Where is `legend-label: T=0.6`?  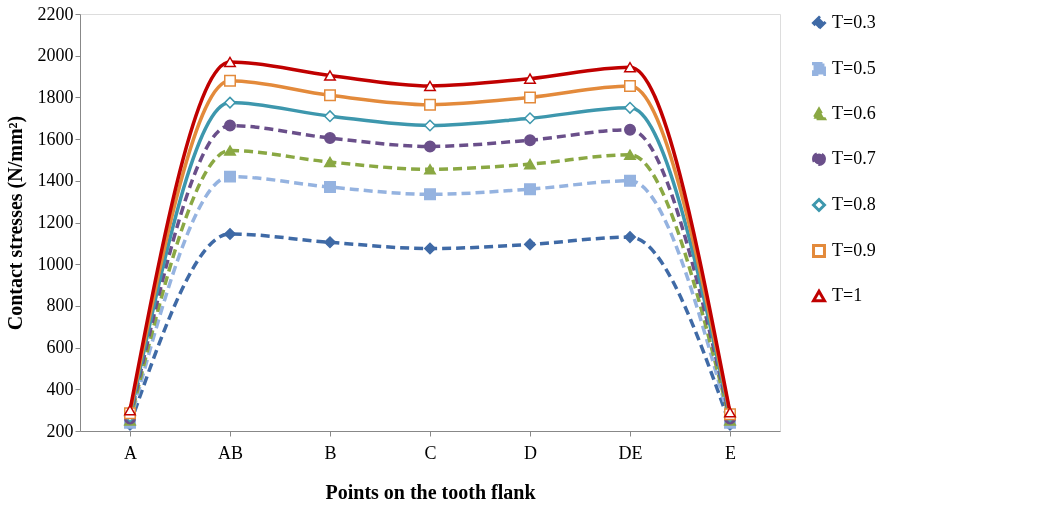
legend-label: T=0.6 is located at coordinates (854, 113).